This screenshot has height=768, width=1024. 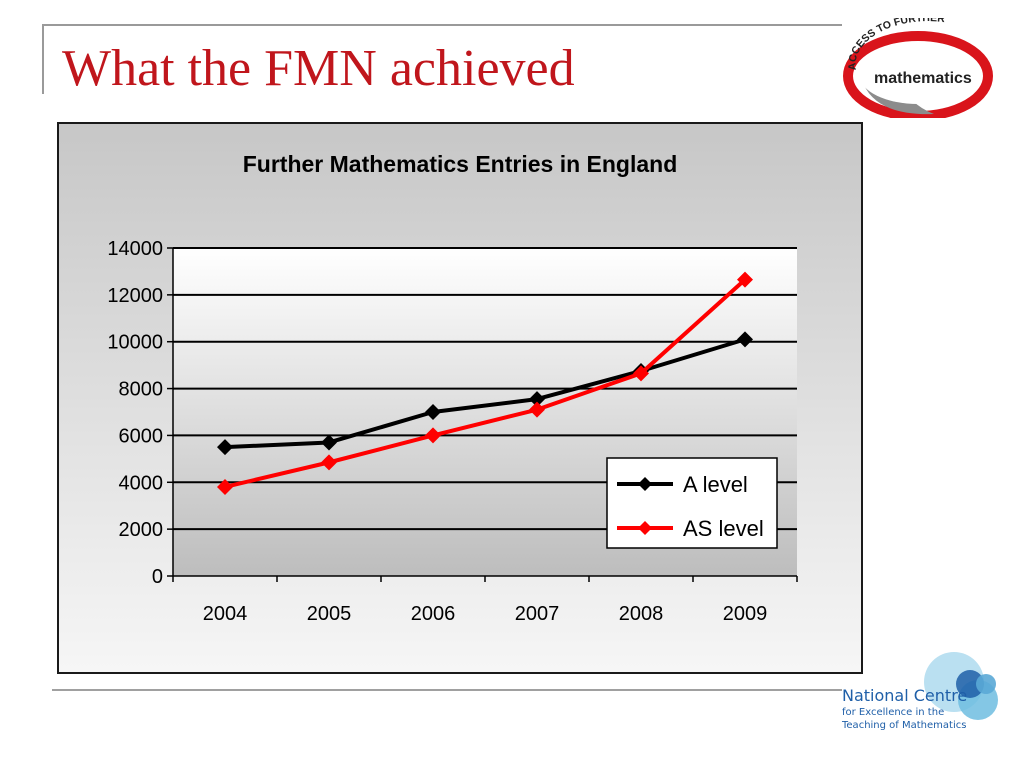 I want to click on legend-box, so click(x=692, y=503).